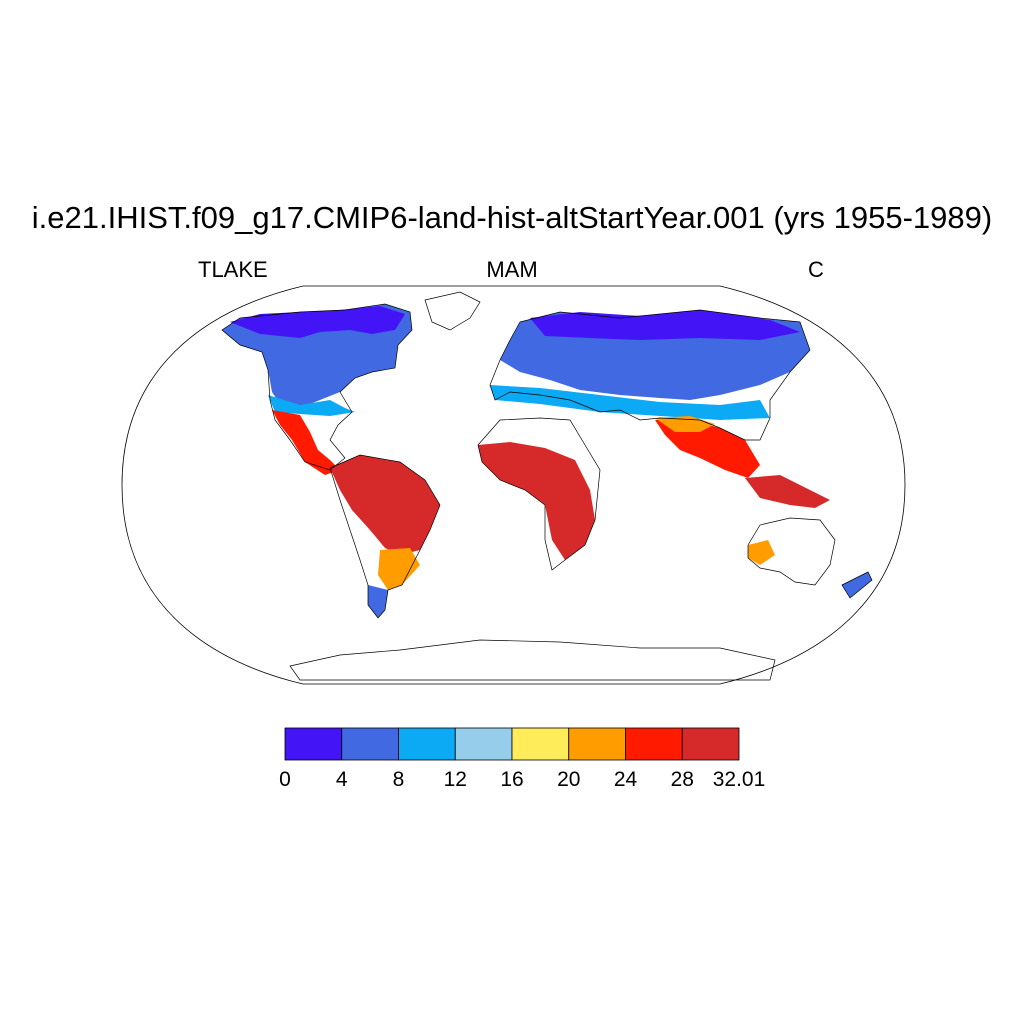 The image size is (1024, 1024). I want to click on region-mexico-warm, so click(306, 442).